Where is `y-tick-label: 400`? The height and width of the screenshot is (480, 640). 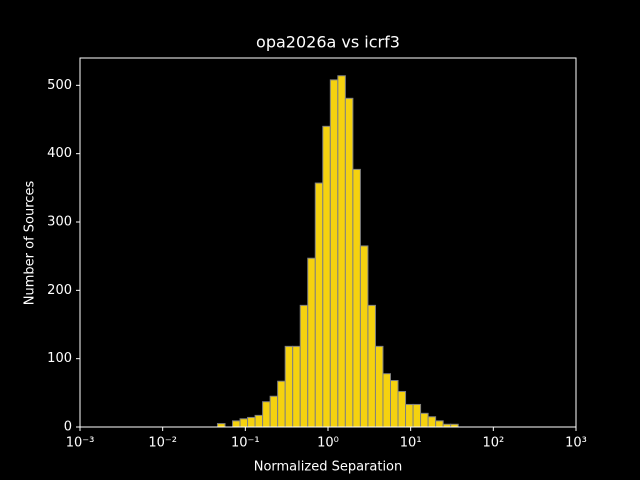
y-tick-label: 400 is located at coordinates (59, 153).